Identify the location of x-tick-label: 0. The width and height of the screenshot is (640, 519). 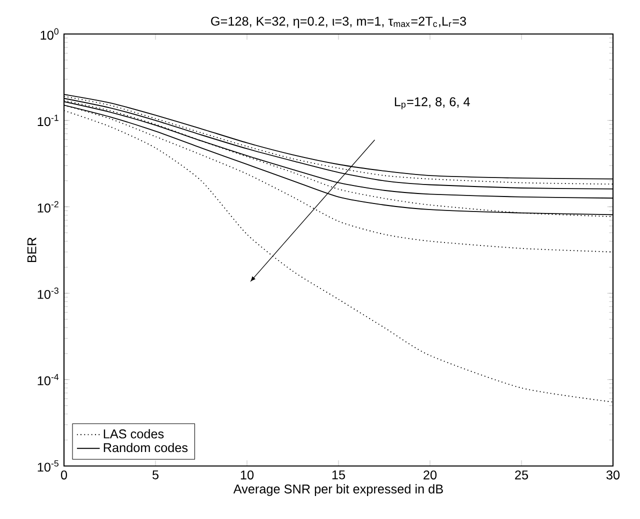
(64, 475).